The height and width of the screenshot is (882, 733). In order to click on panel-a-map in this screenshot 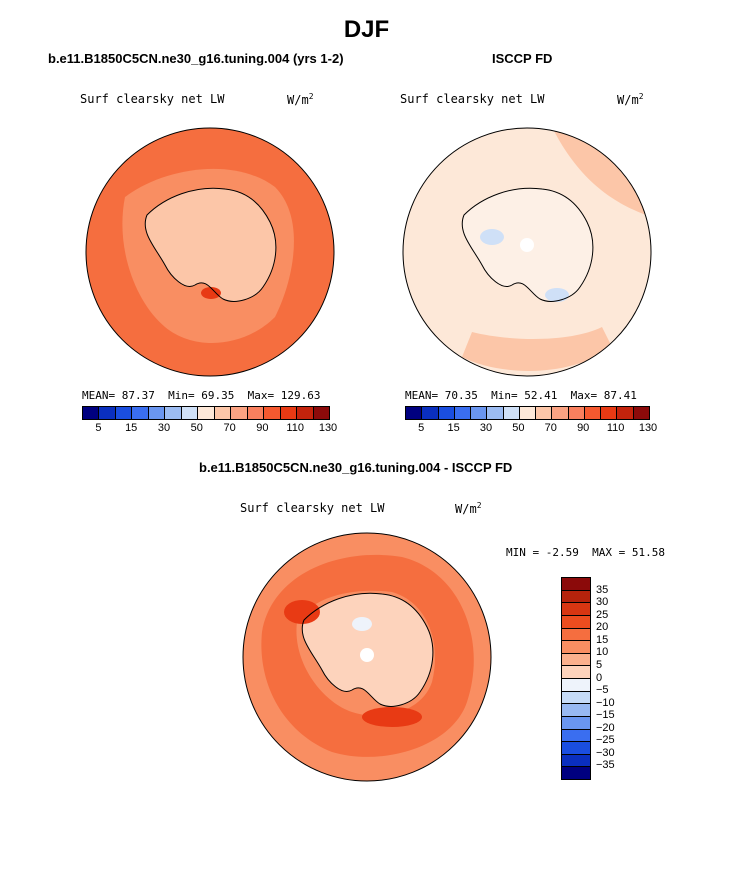, I will do `click(210, 252)`.